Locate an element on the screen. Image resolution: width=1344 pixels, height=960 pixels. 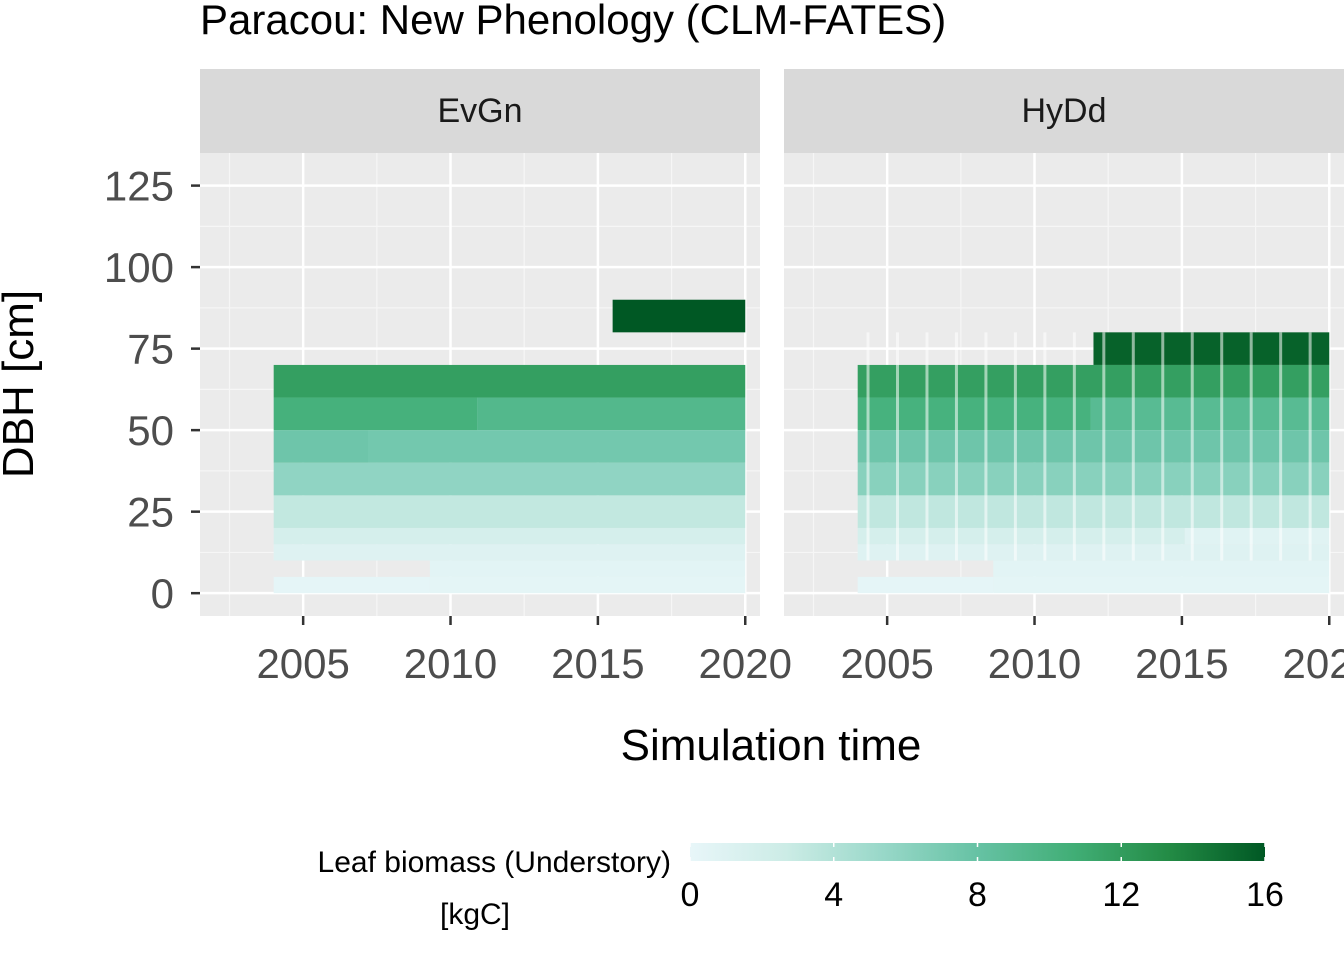
colorbar-legend: Leaf biomass (Understory) [kgC] 0 4 8 12 16 is located at coordinates (801, 887).